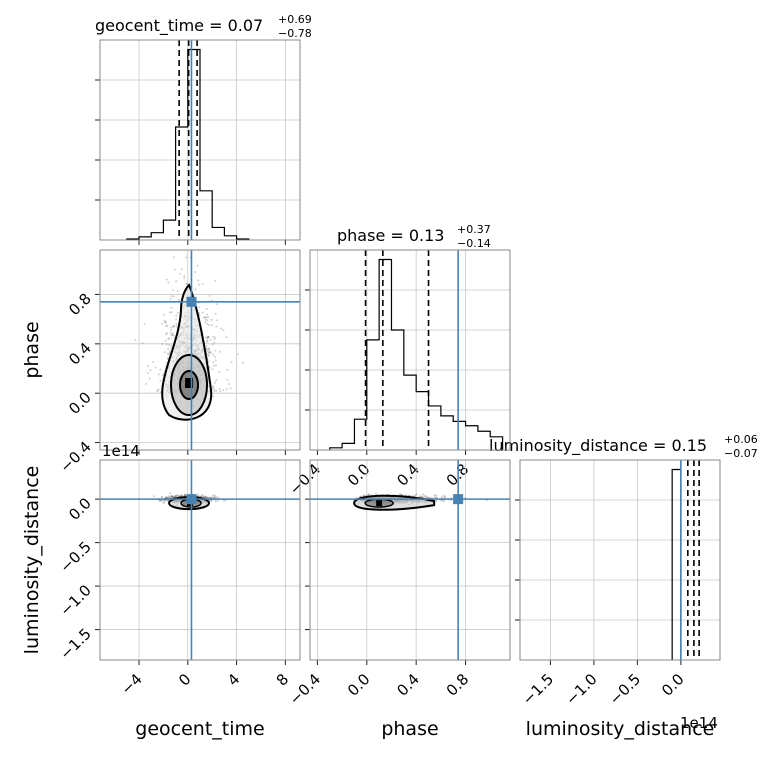 This screenshot has height=760, width=760. Describe the element at coordinates (233, 679) in the screenshot. I see `x-tick-label: 4` at that location.